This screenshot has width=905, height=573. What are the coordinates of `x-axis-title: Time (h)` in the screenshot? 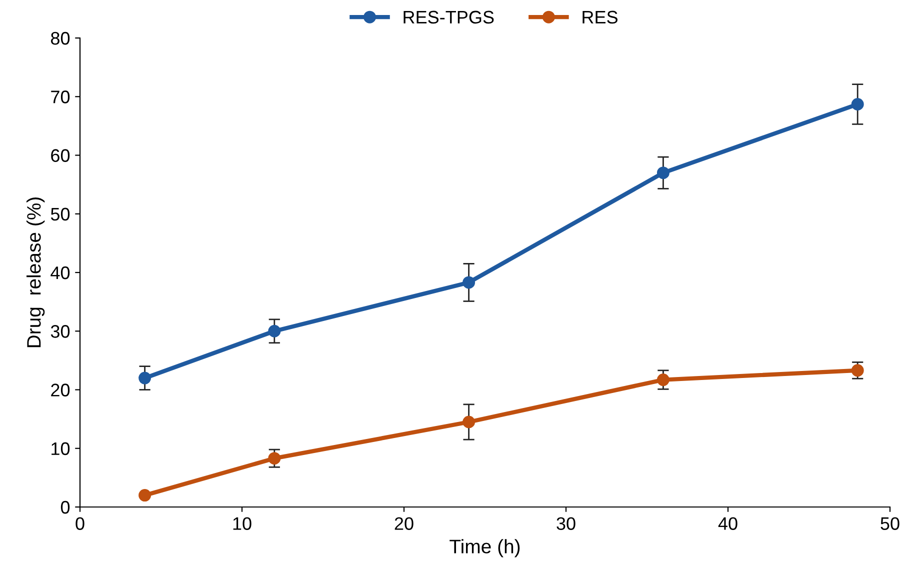 It's located at (485, 548).